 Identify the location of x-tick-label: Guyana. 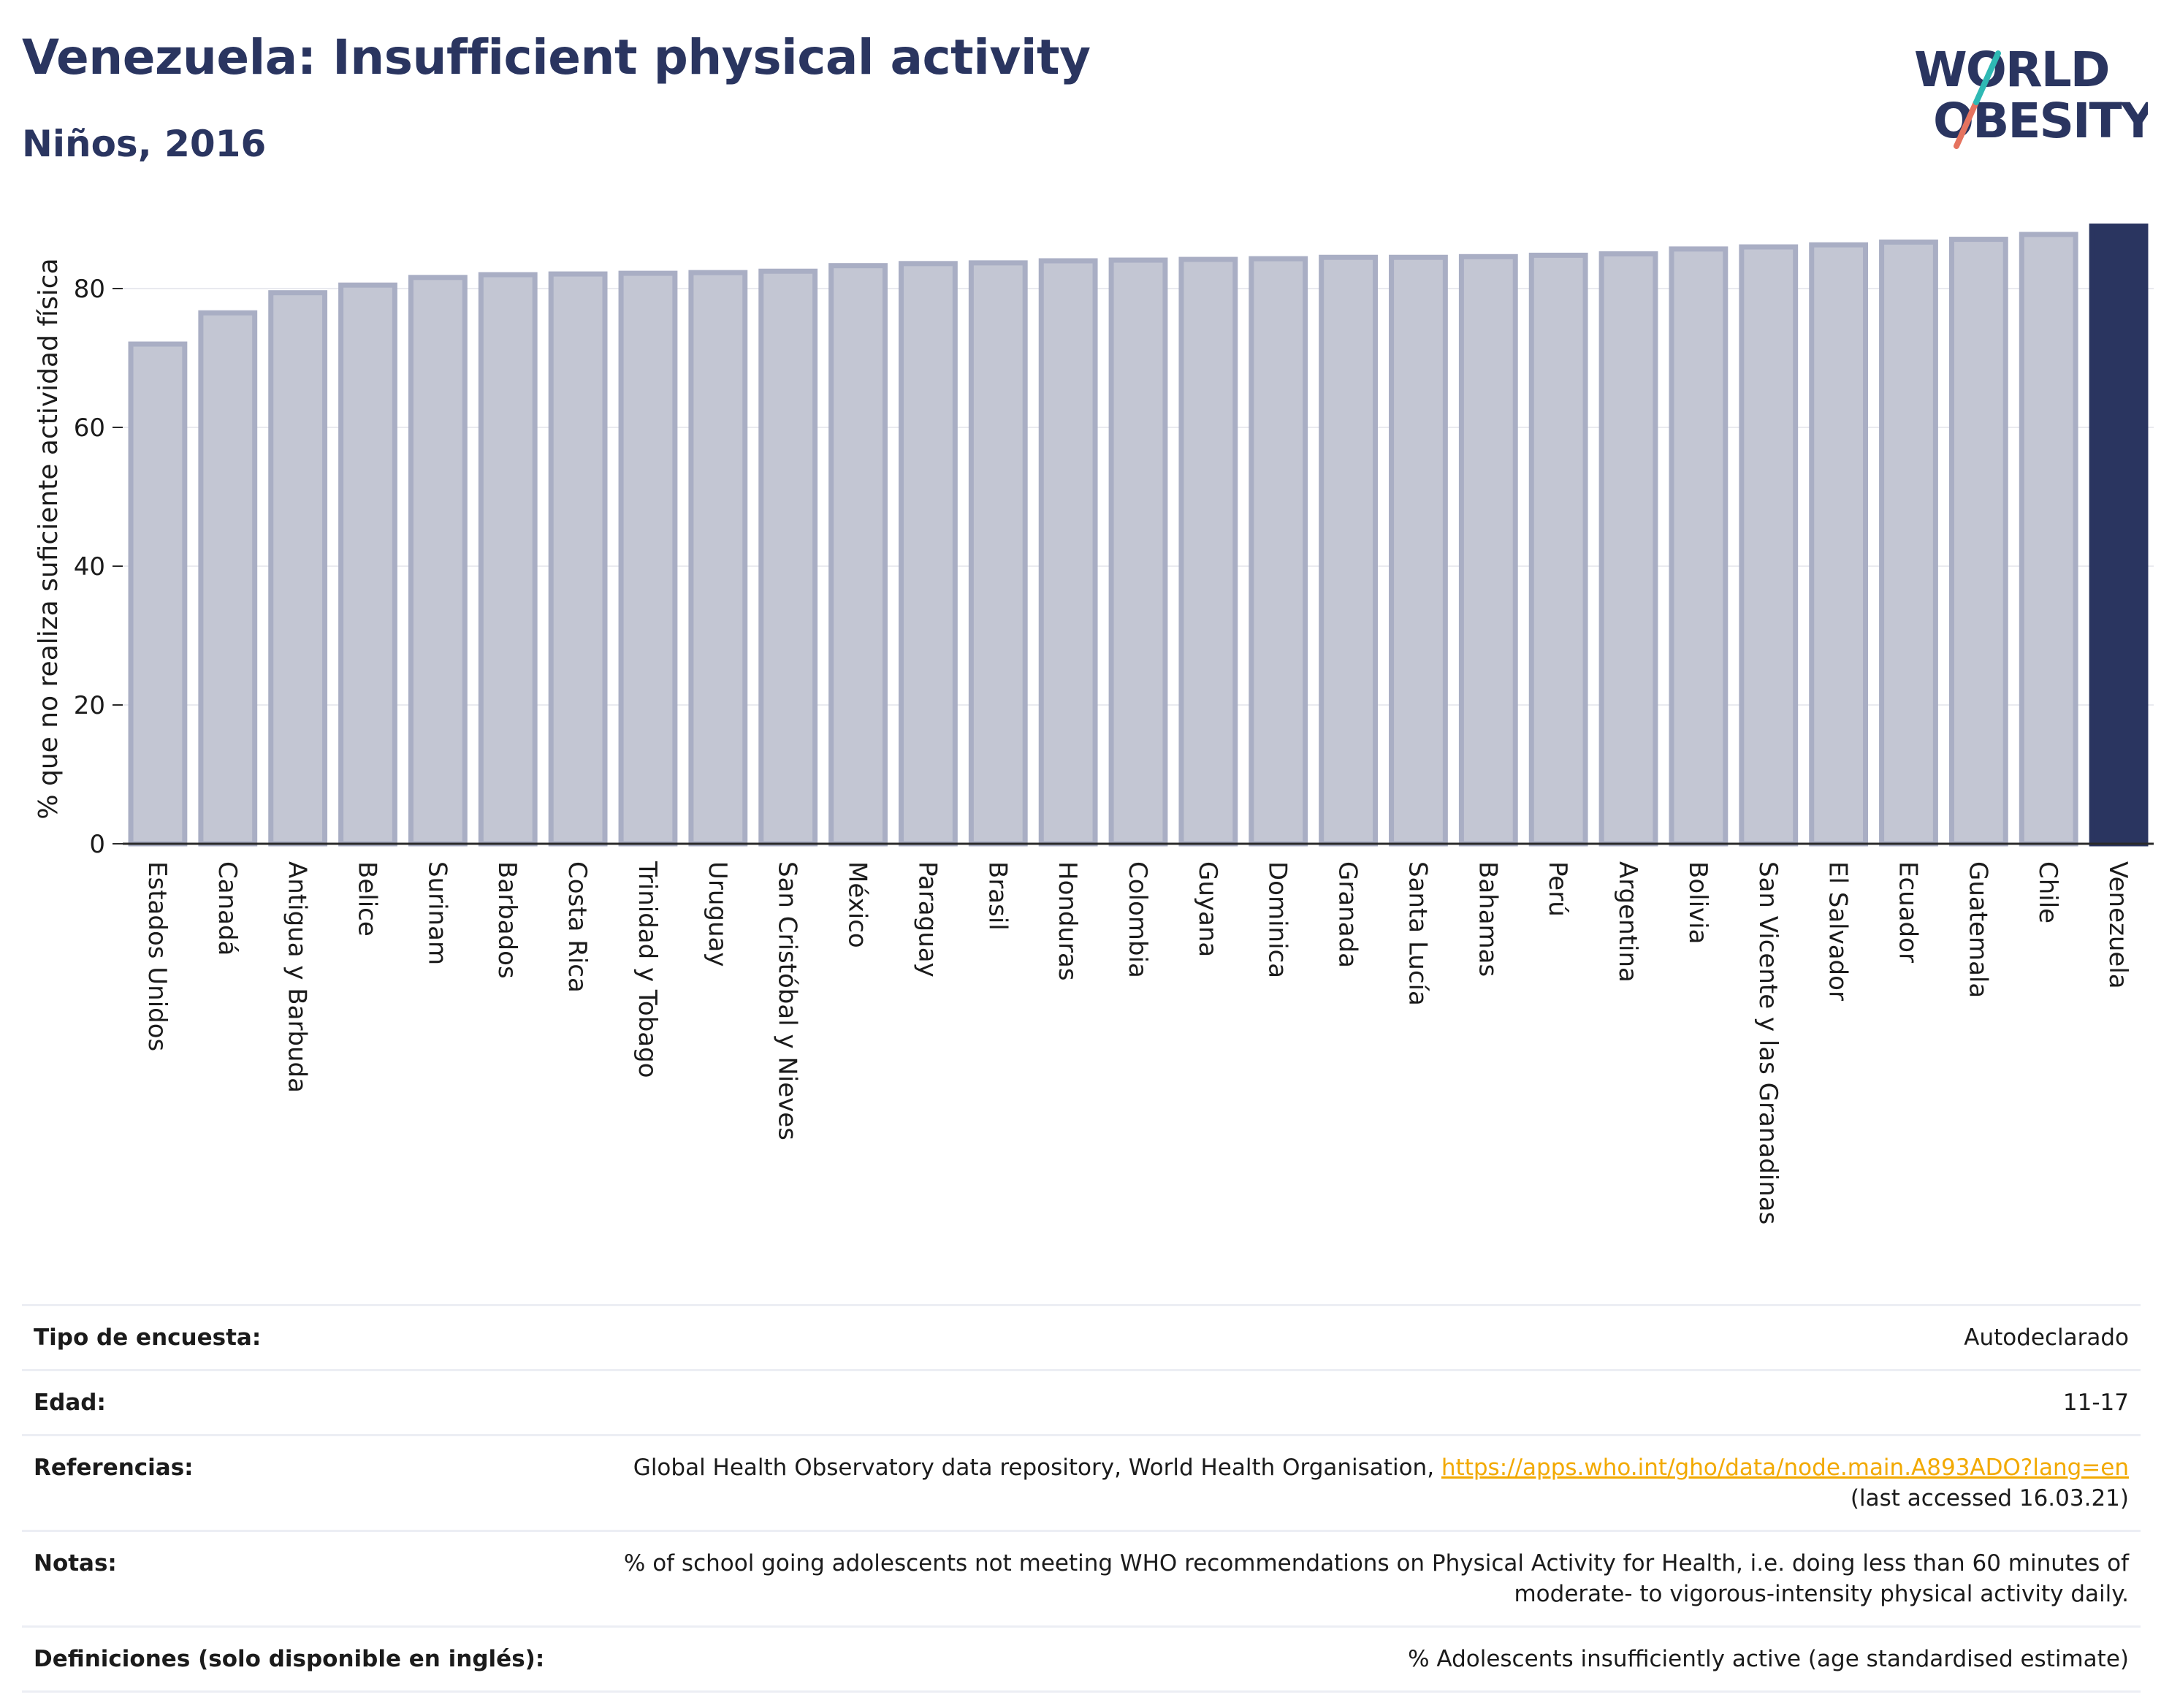
(1208, 909).